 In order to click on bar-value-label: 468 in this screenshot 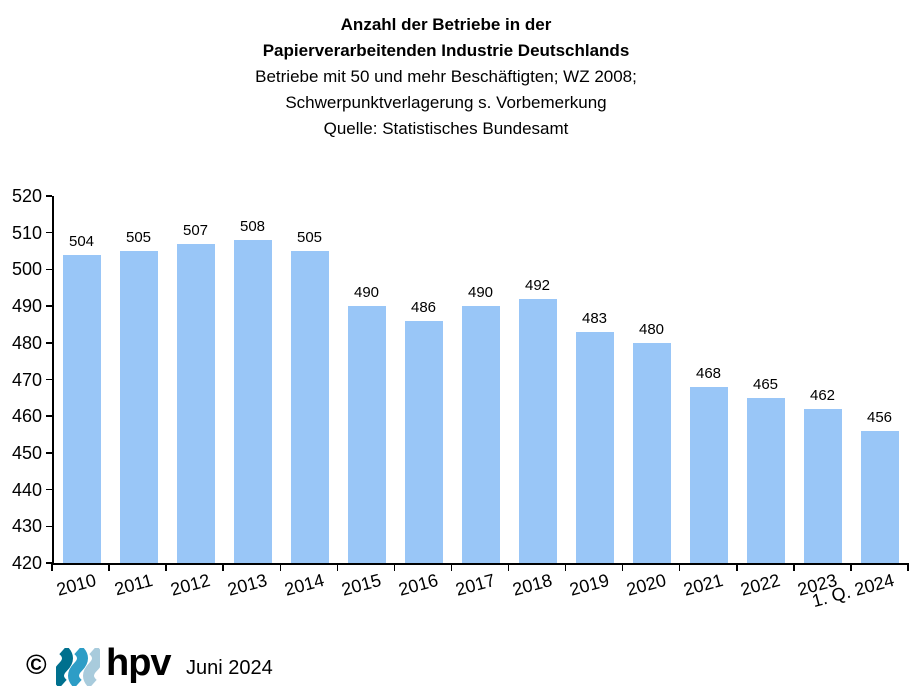, I will do `click(708, 373)`.